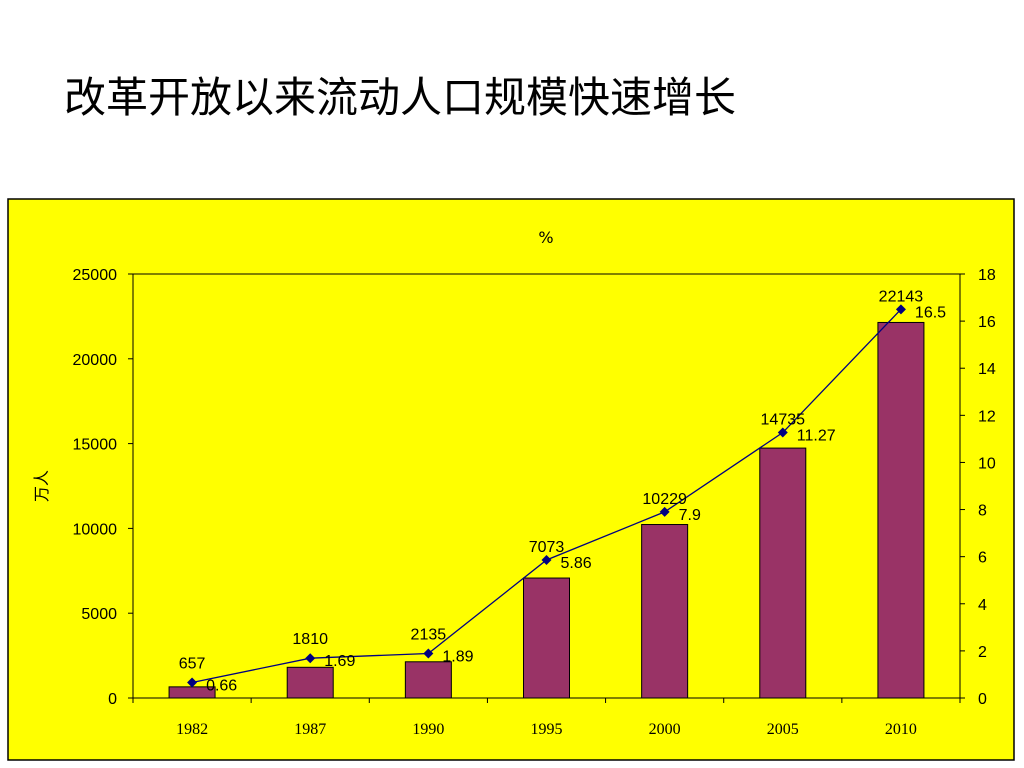 Image resolution: width=1024 pixels, height=768 pixels. What do you see at coordinates (982, 652) in the screenshot?
I see `right-axis-tick-label: 2` at bounding box center [982, 652].